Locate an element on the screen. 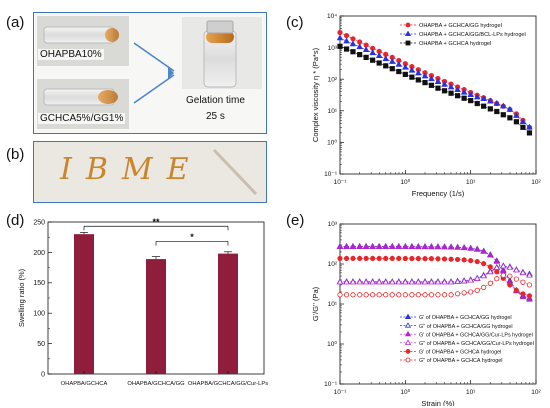 This screenshot has width=550, height=408. y-axis-label: Swelling ratio (%) is located at coordinates (21, 297).